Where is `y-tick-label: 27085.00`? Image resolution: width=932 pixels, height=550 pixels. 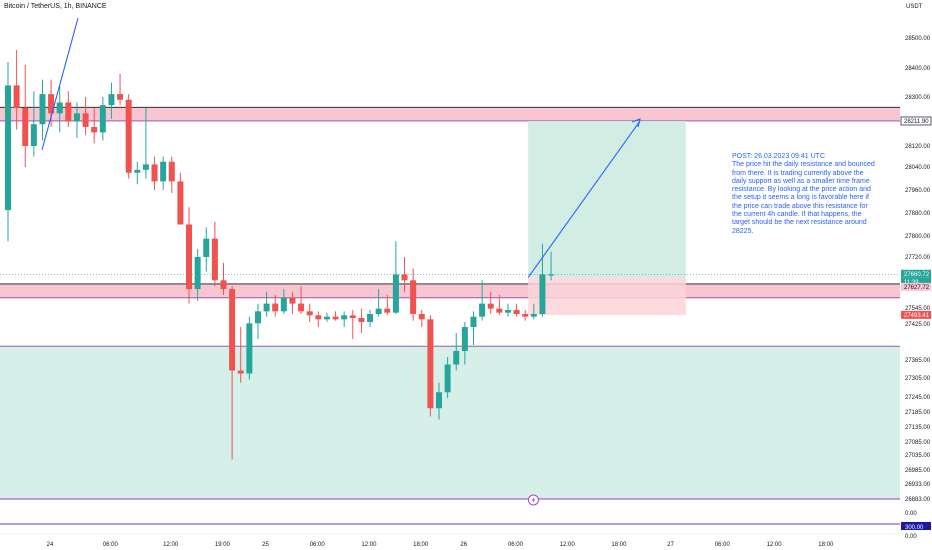 y-tick-label: 27085.00 is located at coordinates (918, 443).